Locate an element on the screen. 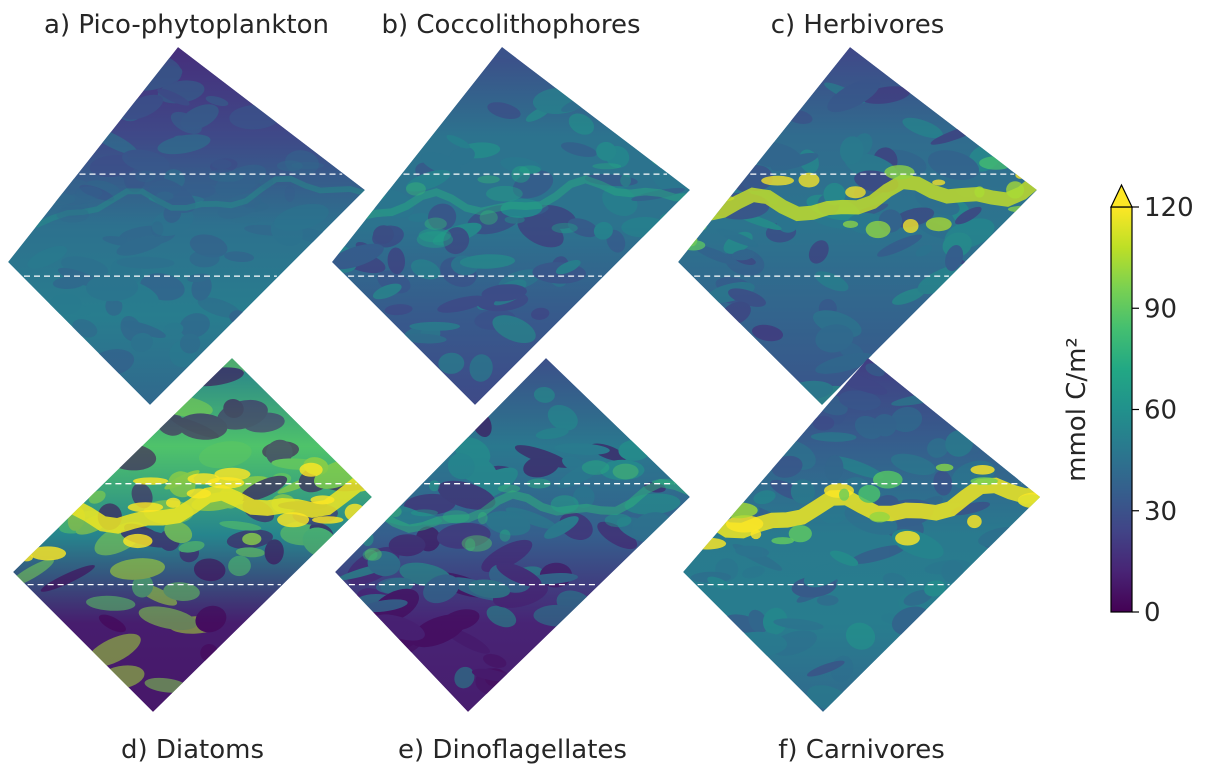 Image resolution: width=1209 pixels, height=767 pixels. panel-title-f: f) Carnivores is located at coordinates (861, 750).